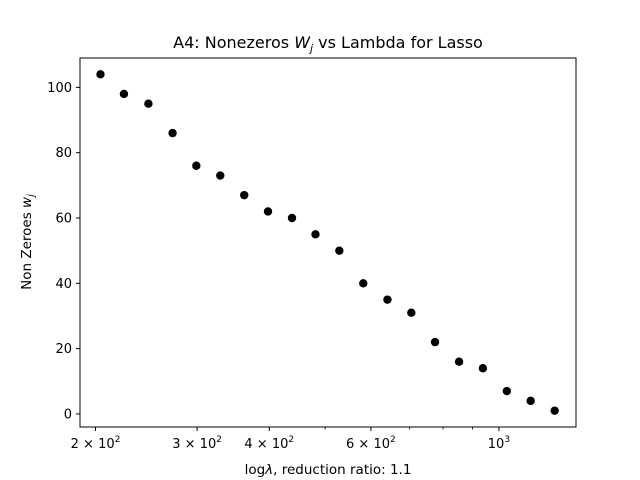  What do you see at coordinates (59, 88) in the screenshot?
I see `y-tick-label: 100` at bounding box center [59, 88].